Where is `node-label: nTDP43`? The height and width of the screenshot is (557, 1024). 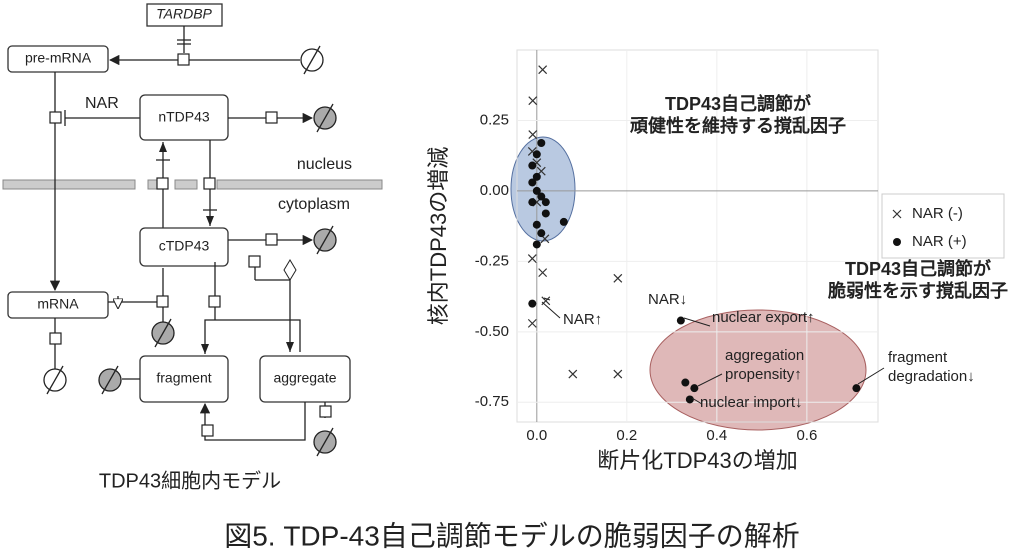
node-label: nTDP43 is located at coordinates (184, 117).